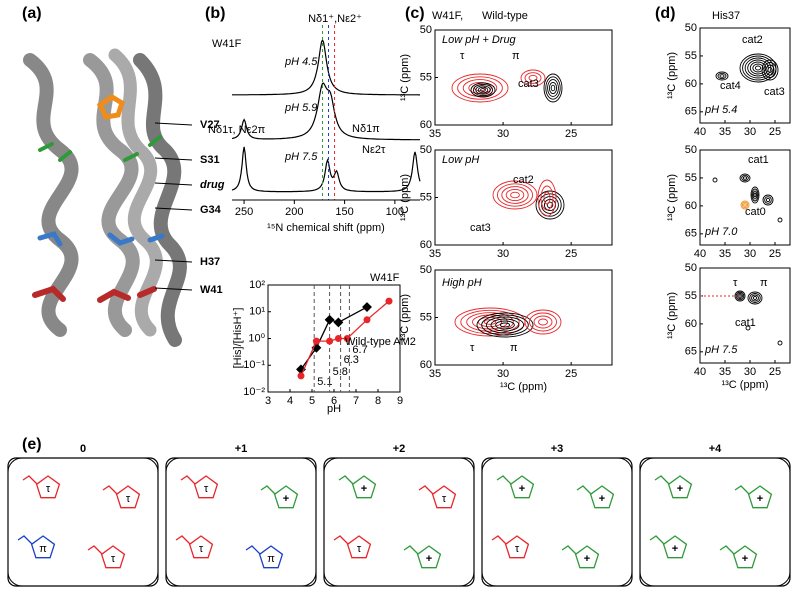 This screenshot has width=800, height=592. I want to click on peak-label: Nδ1π, so click(366, 129).